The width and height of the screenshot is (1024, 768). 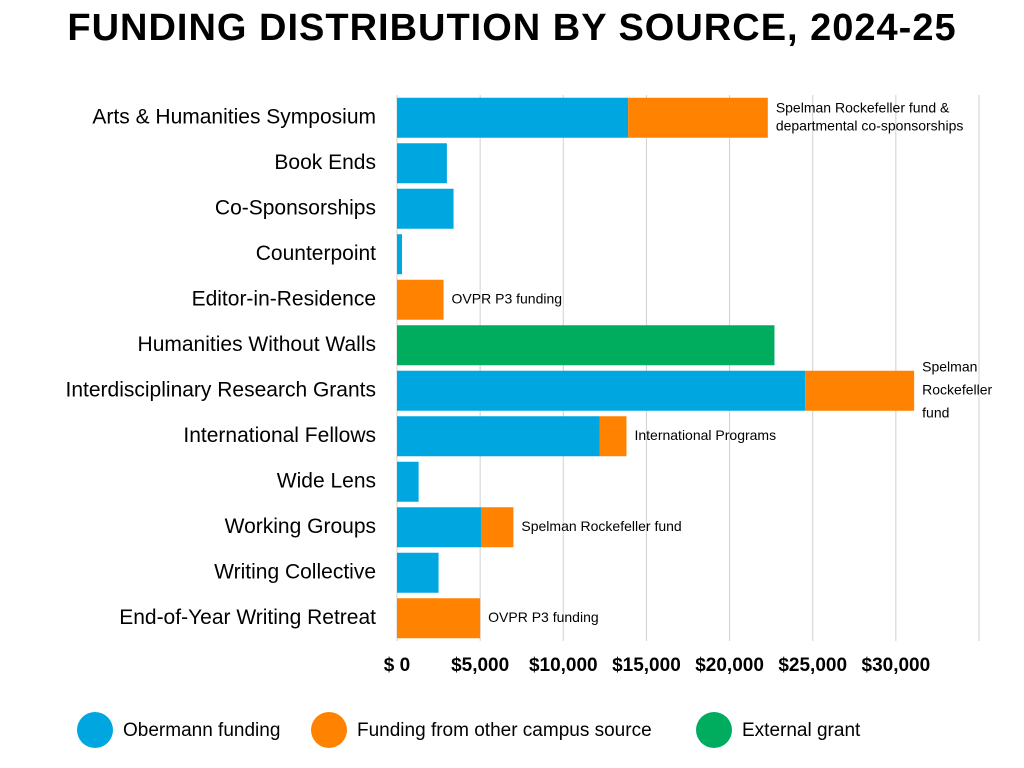 What do you see at coordinates (729, 665) in the screenshot?
I see `x-tick-label: $20,000` at bounding box center [729, 665].